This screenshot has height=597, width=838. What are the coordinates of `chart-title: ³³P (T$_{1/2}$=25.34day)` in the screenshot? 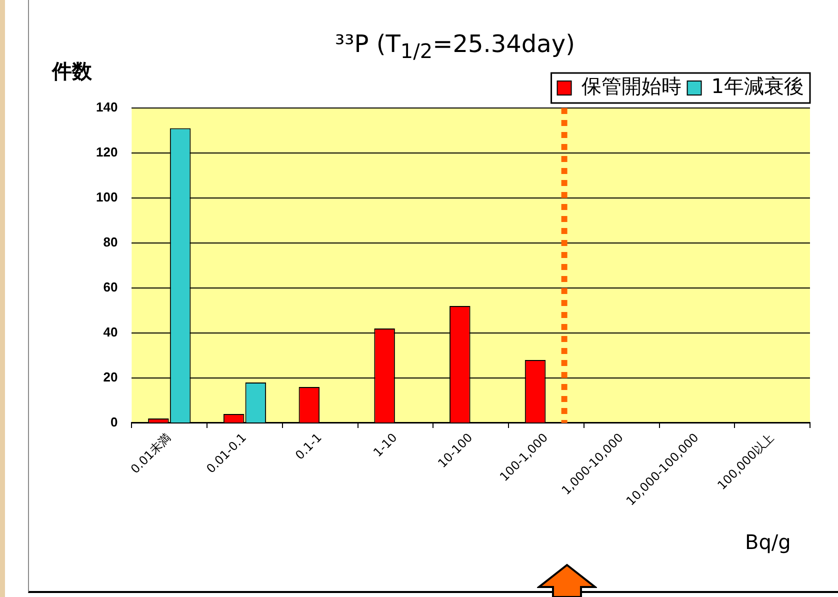 It's located at (455, 46).